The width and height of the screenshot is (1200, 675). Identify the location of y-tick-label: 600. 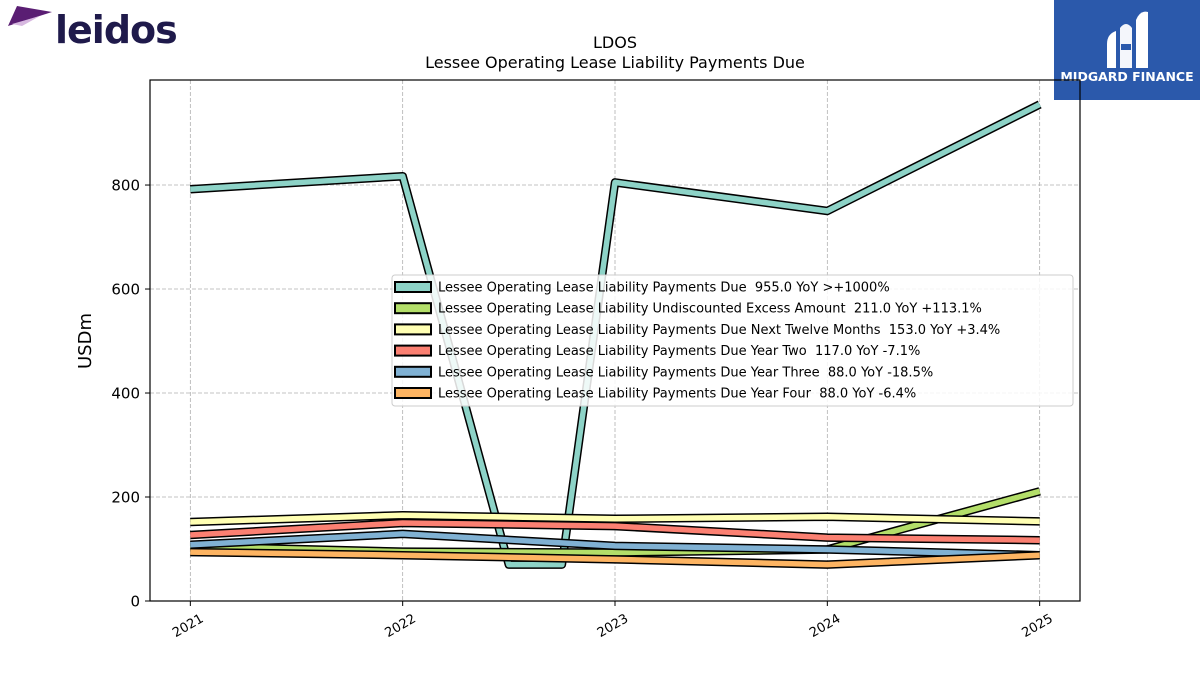
(125, 290).